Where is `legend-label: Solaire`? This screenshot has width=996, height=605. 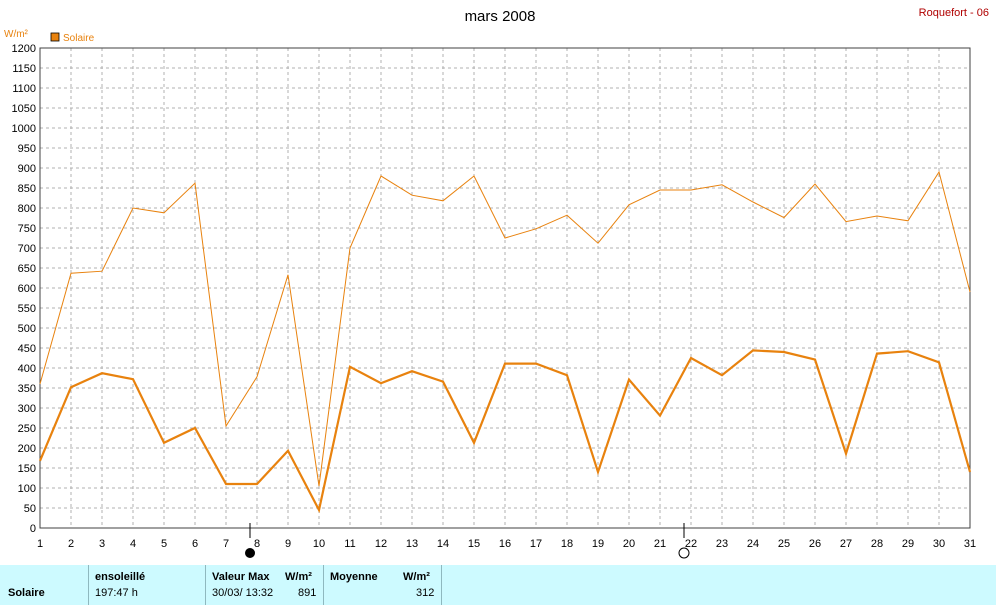 legend-label: Solaire is located at coordinates (79, 38).